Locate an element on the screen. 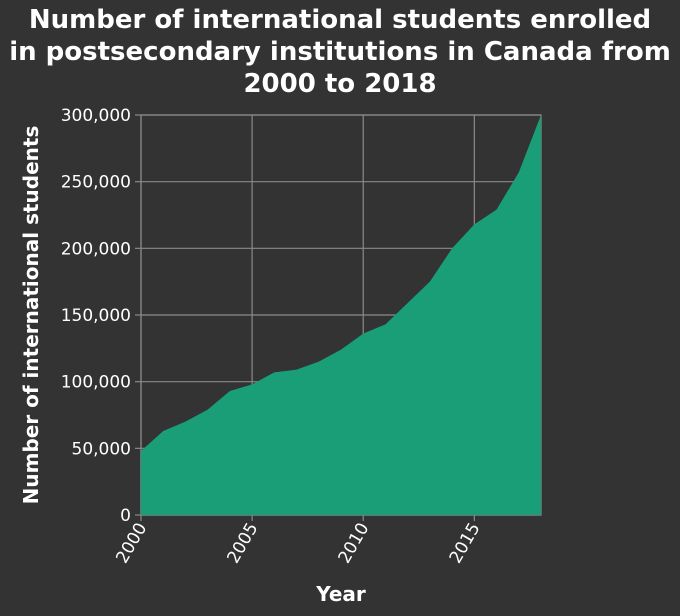 The image size is (680, 616). x-axis-title: Year is located at coordinates (340, 594).